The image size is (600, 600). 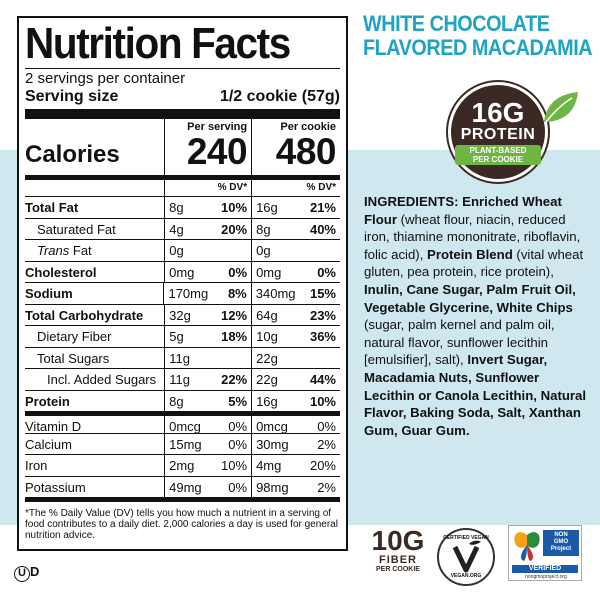 I want to click on nutrient-amount-serving: 0mcg, so click(x=185, y=425).